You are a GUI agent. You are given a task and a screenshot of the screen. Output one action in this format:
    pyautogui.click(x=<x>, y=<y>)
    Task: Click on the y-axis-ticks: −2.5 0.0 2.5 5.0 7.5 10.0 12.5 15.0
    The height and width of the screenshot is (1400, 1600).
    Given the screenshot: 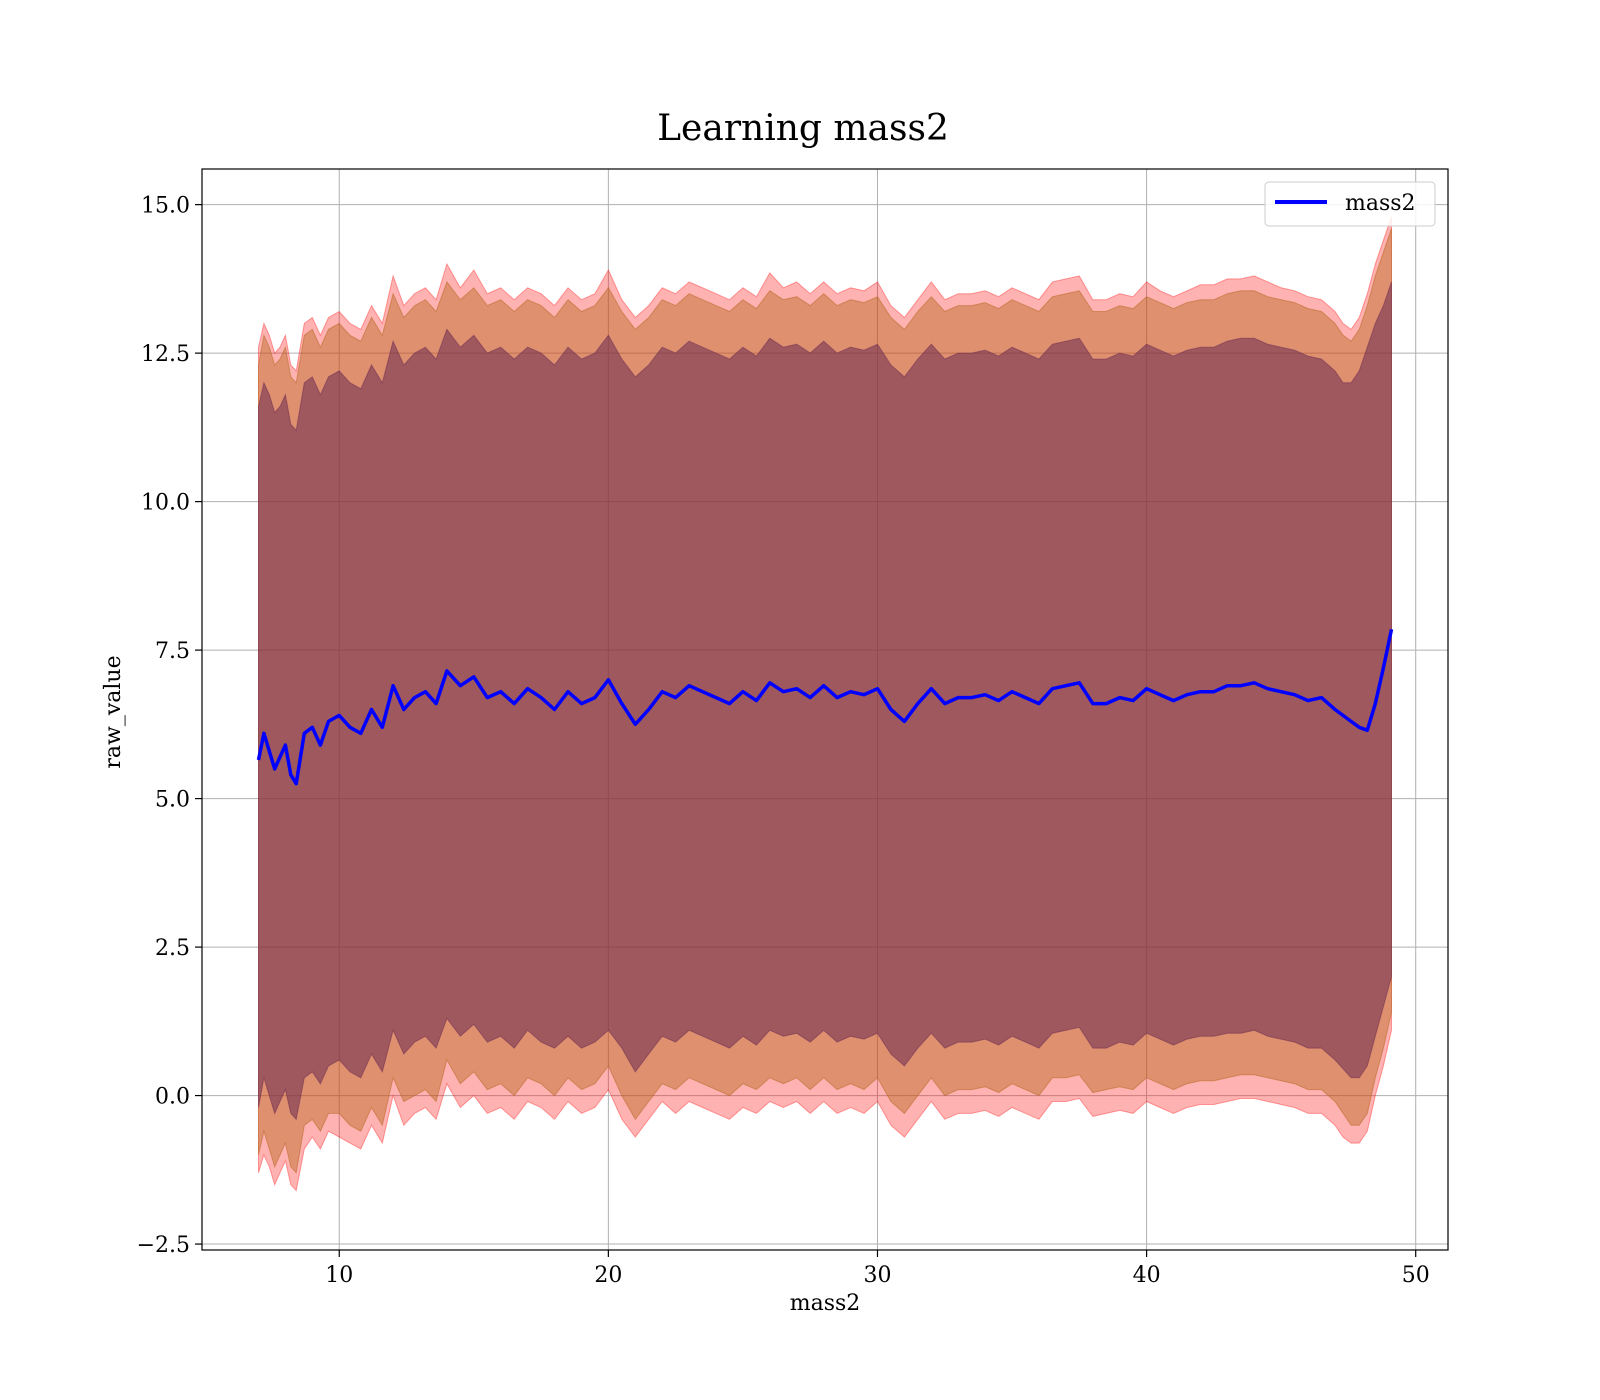 What is the action you would take?
    pyautogui.click(x=169, y=726)
    